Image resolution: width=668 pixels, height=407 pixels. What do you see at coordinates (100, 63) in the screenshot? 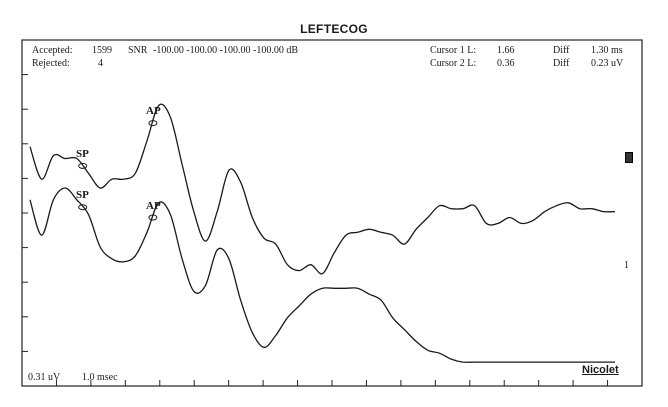
I see `rejected-value: 4` at bounding box center [100, 63].